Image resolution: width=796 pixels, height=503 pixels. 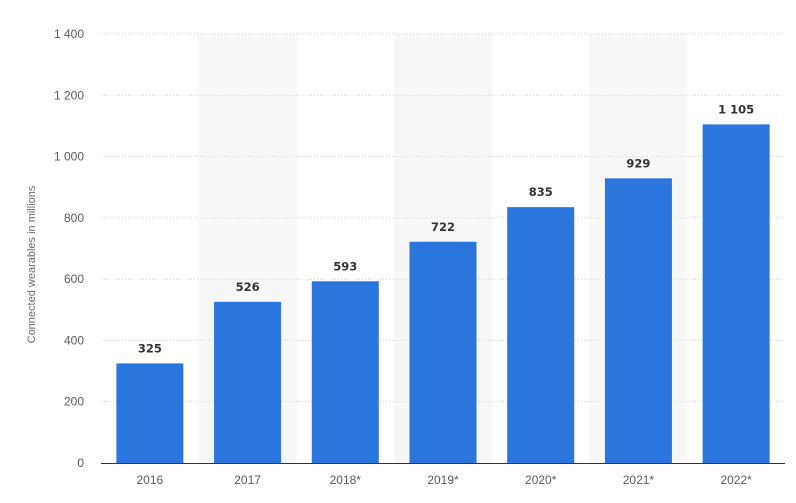 What do you see at coordinates (639, 480) in the screenshot?
I see `x-tick-label: 2021*` at bounding box center [639, 480].